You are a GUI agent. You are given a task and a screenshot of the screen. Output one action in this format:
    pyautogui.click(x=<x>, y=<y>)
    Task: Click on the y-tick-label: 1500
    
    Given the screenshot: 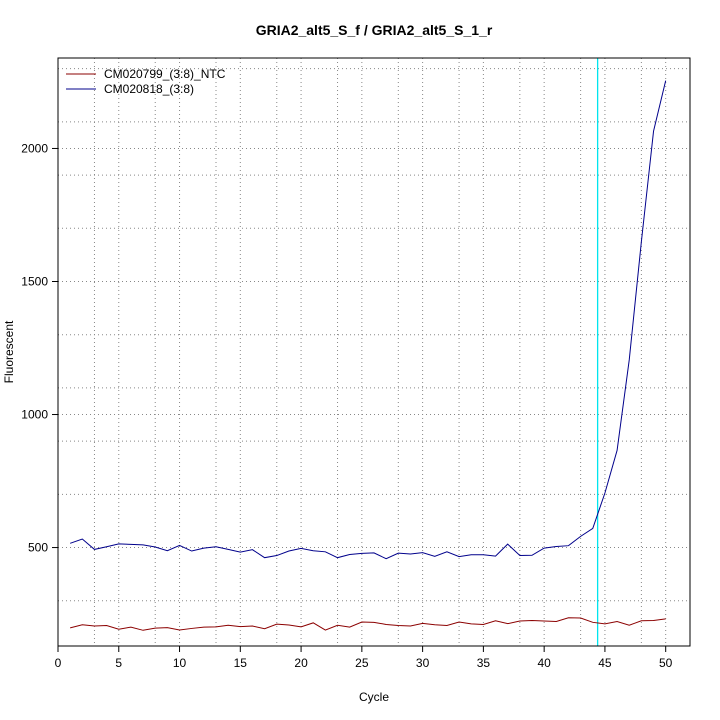 What is the action you would take?
    pyautogui.click(x=34, y=281)
    